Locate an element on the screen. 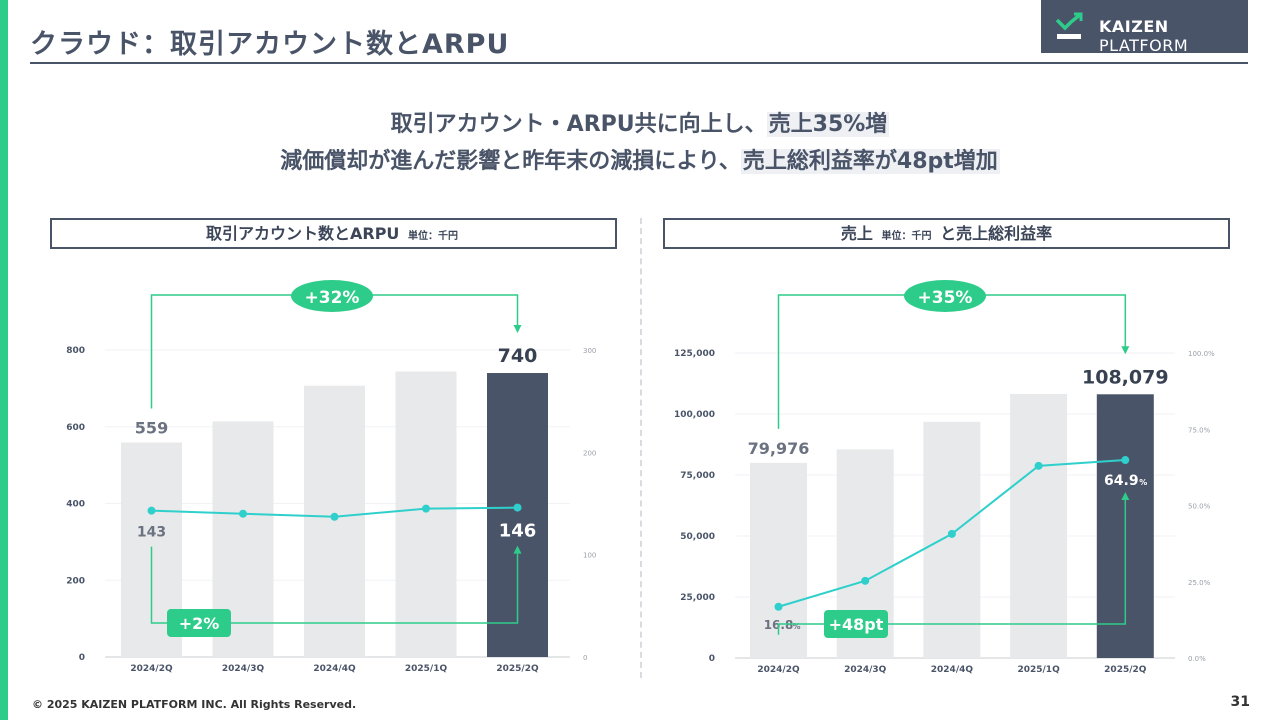 The image size is (1280, 720). chart-divider is located at coordinates (641, 448).